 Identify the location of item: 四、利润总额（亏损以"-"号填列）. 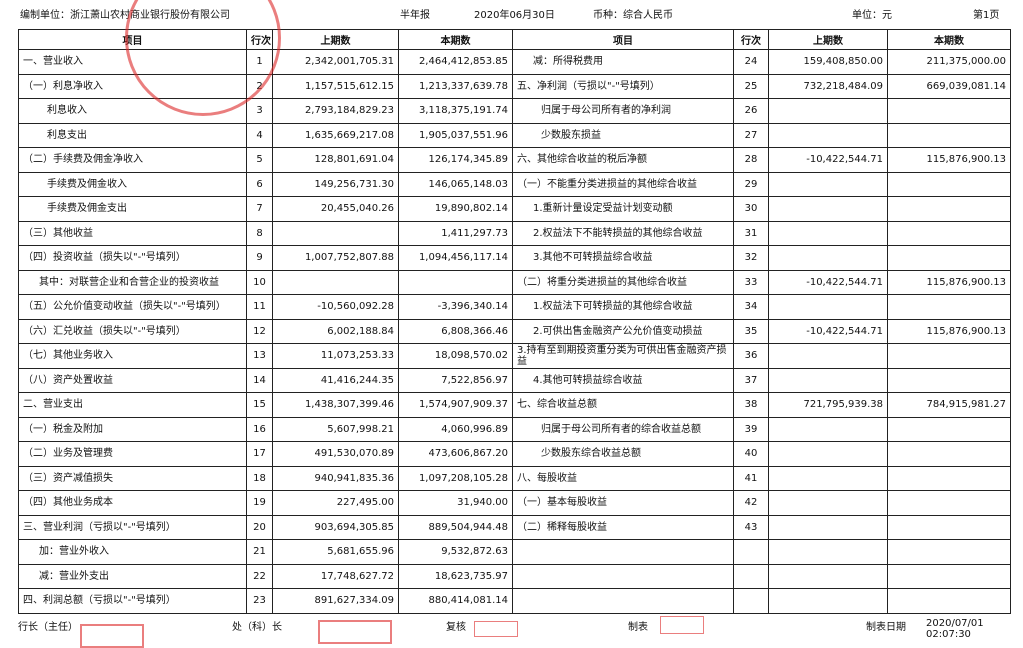
(132, 601).